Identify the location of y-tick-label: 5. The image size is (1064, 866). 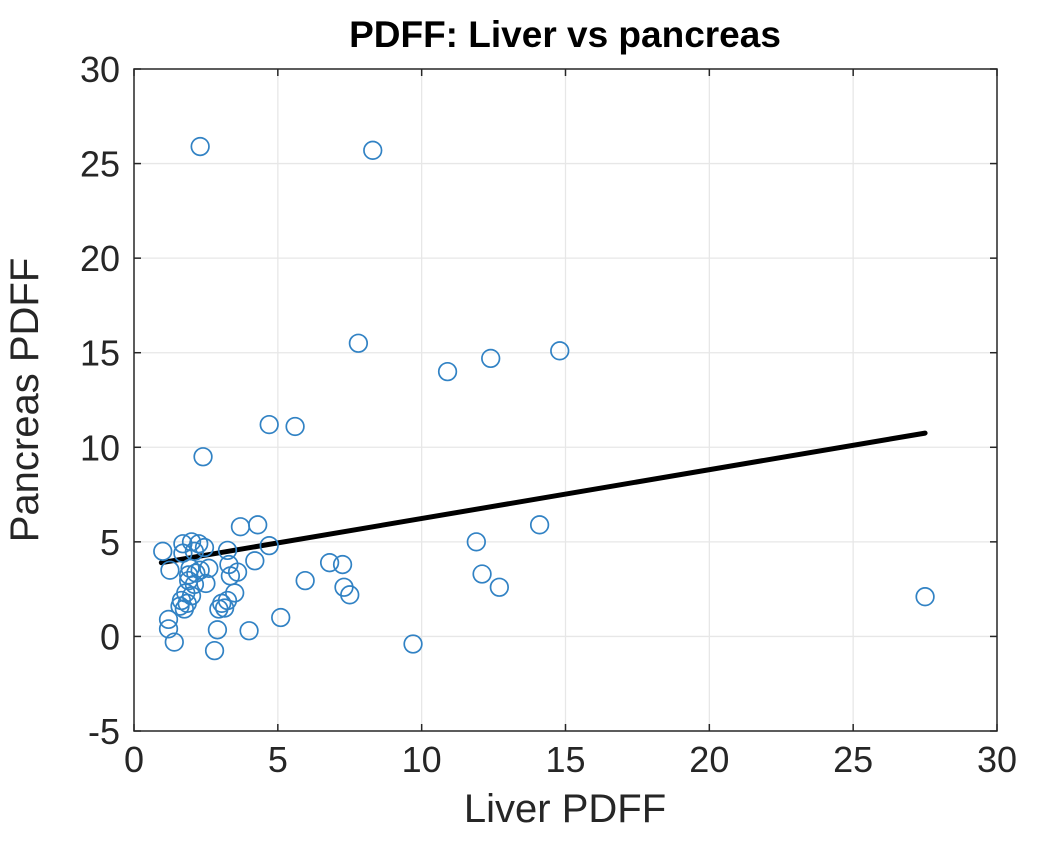
(110, 542).